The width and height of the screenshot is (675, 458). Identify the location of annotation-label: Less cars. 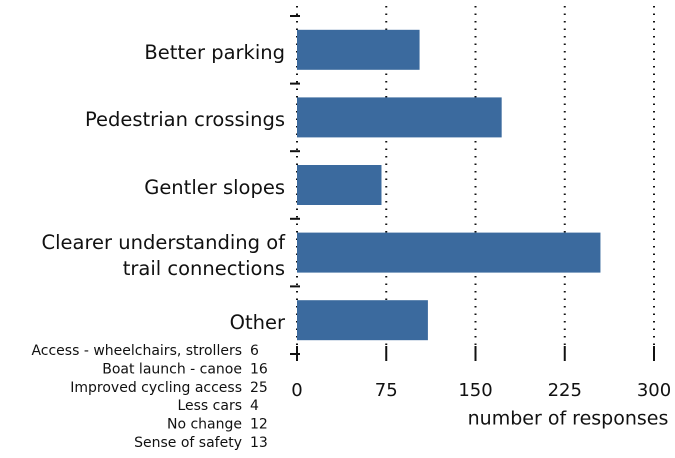
(209, 406).